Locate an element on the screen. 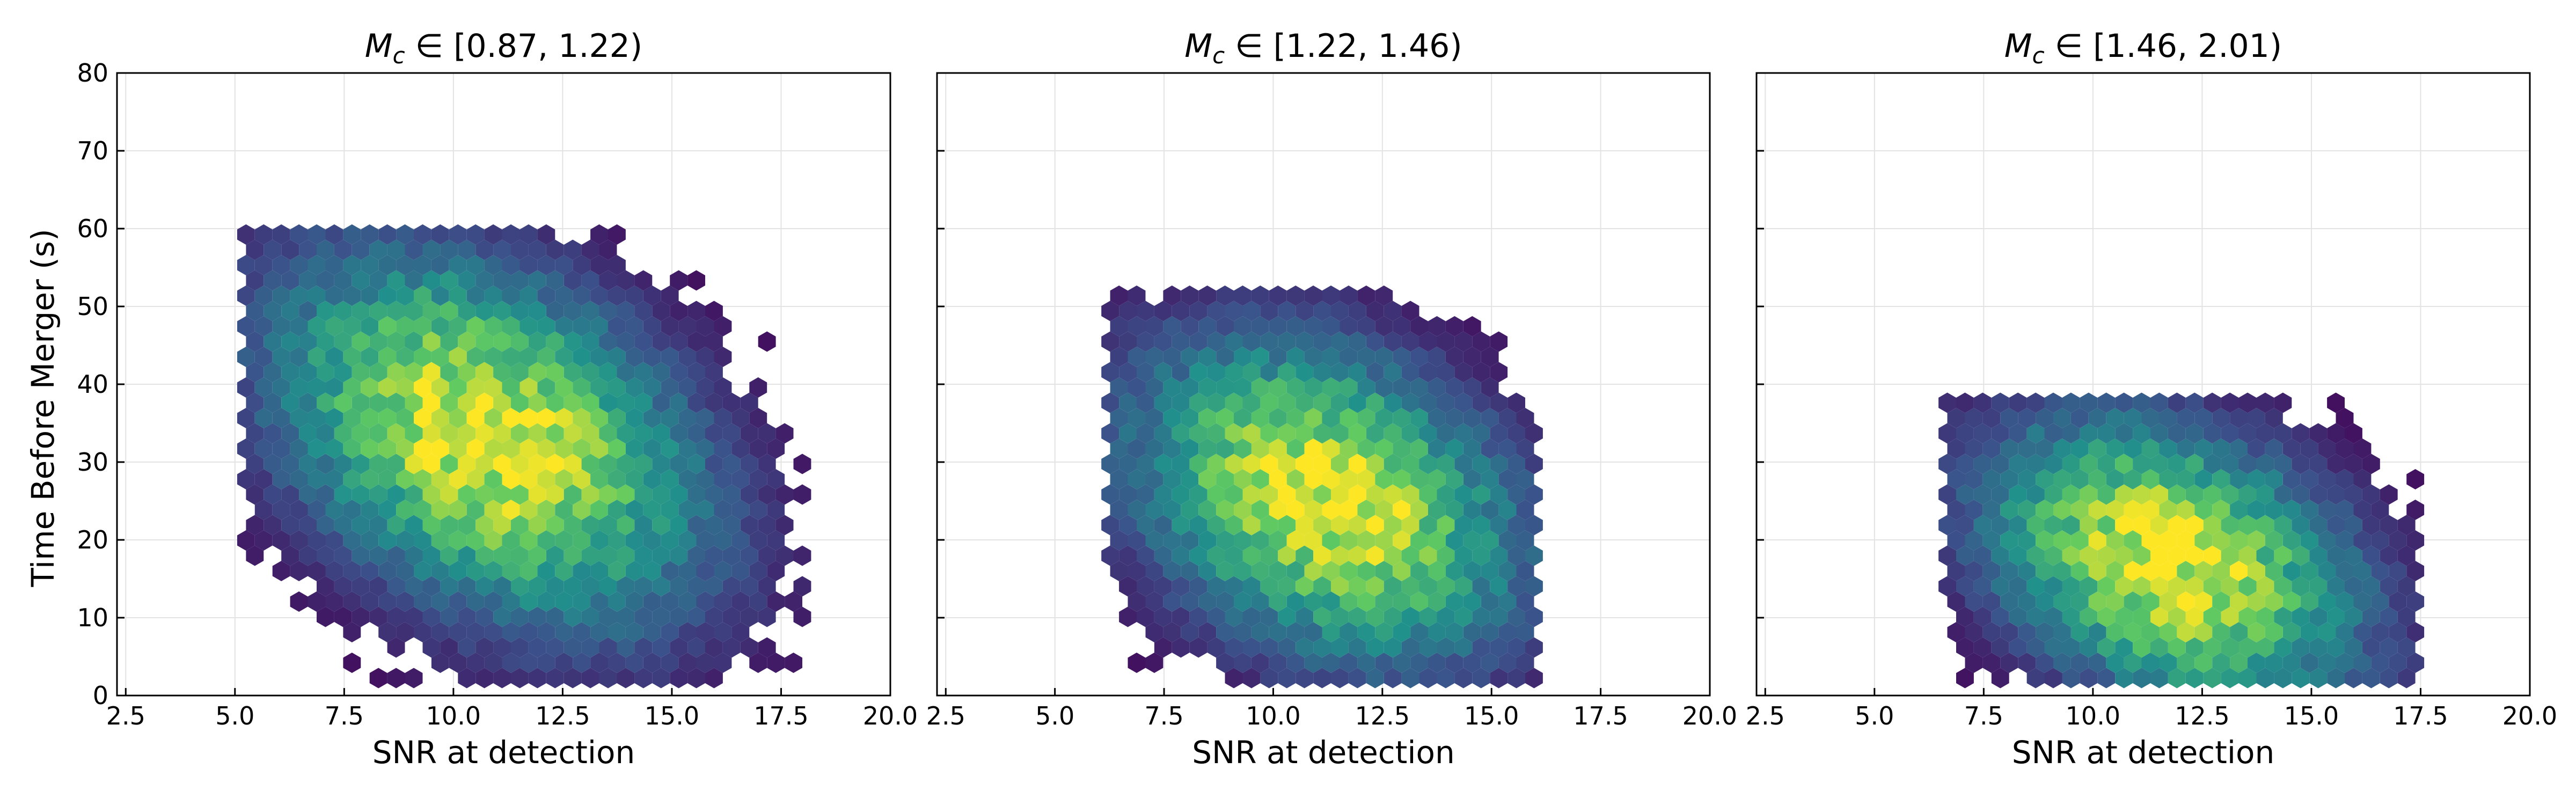  x-tick-label: 15.0 is located at coordinates (1491, 715).